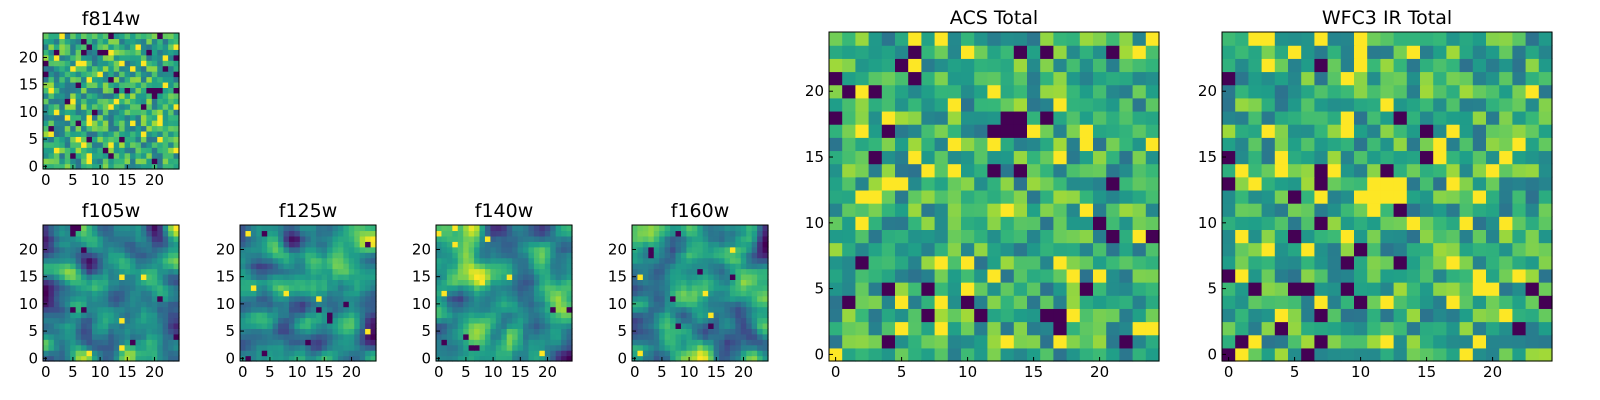 The image size is (1600, 400). I want to click on y-tick-label: 15, so click(421, 277).